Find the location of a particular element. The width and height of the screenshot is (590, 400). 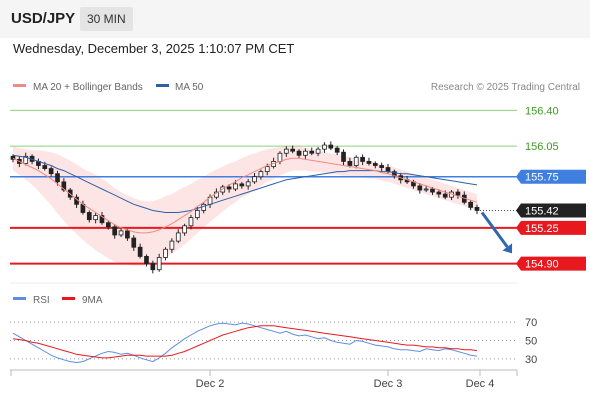

timeframe-badge: 30 MIN is located at coordinates (106, 19).